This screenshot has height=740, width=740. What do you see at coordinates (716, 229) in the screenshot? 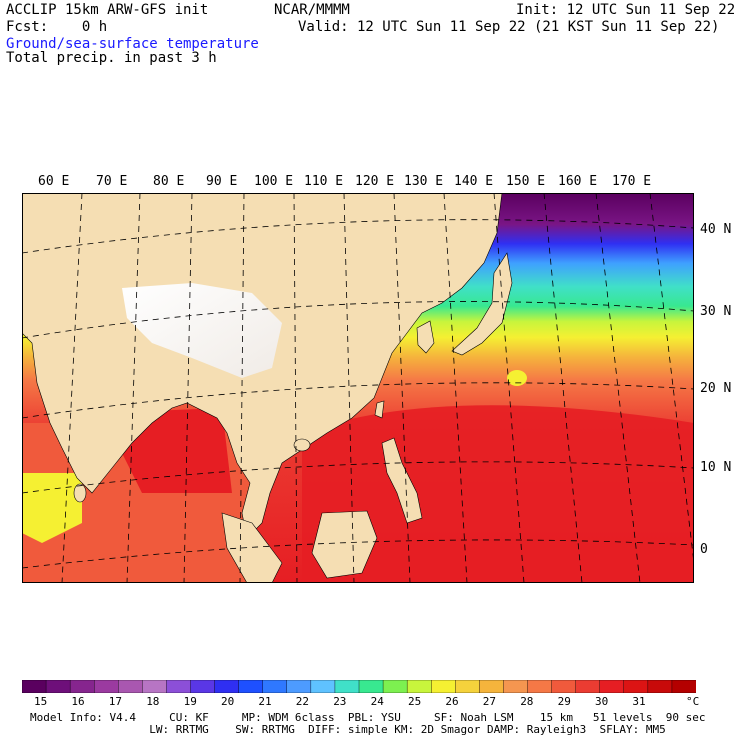
I see `lat-label: 40 N` at bounding box center [716, 229].